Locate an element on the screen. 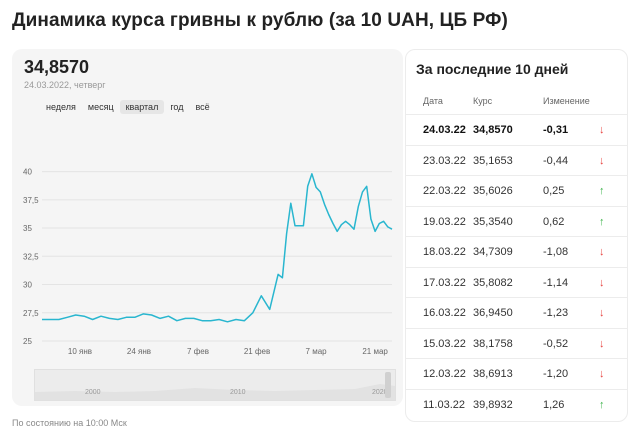  table-row: 23.03.22 35,1653 -0,44 ↓ is located at coordinates (516, 160).